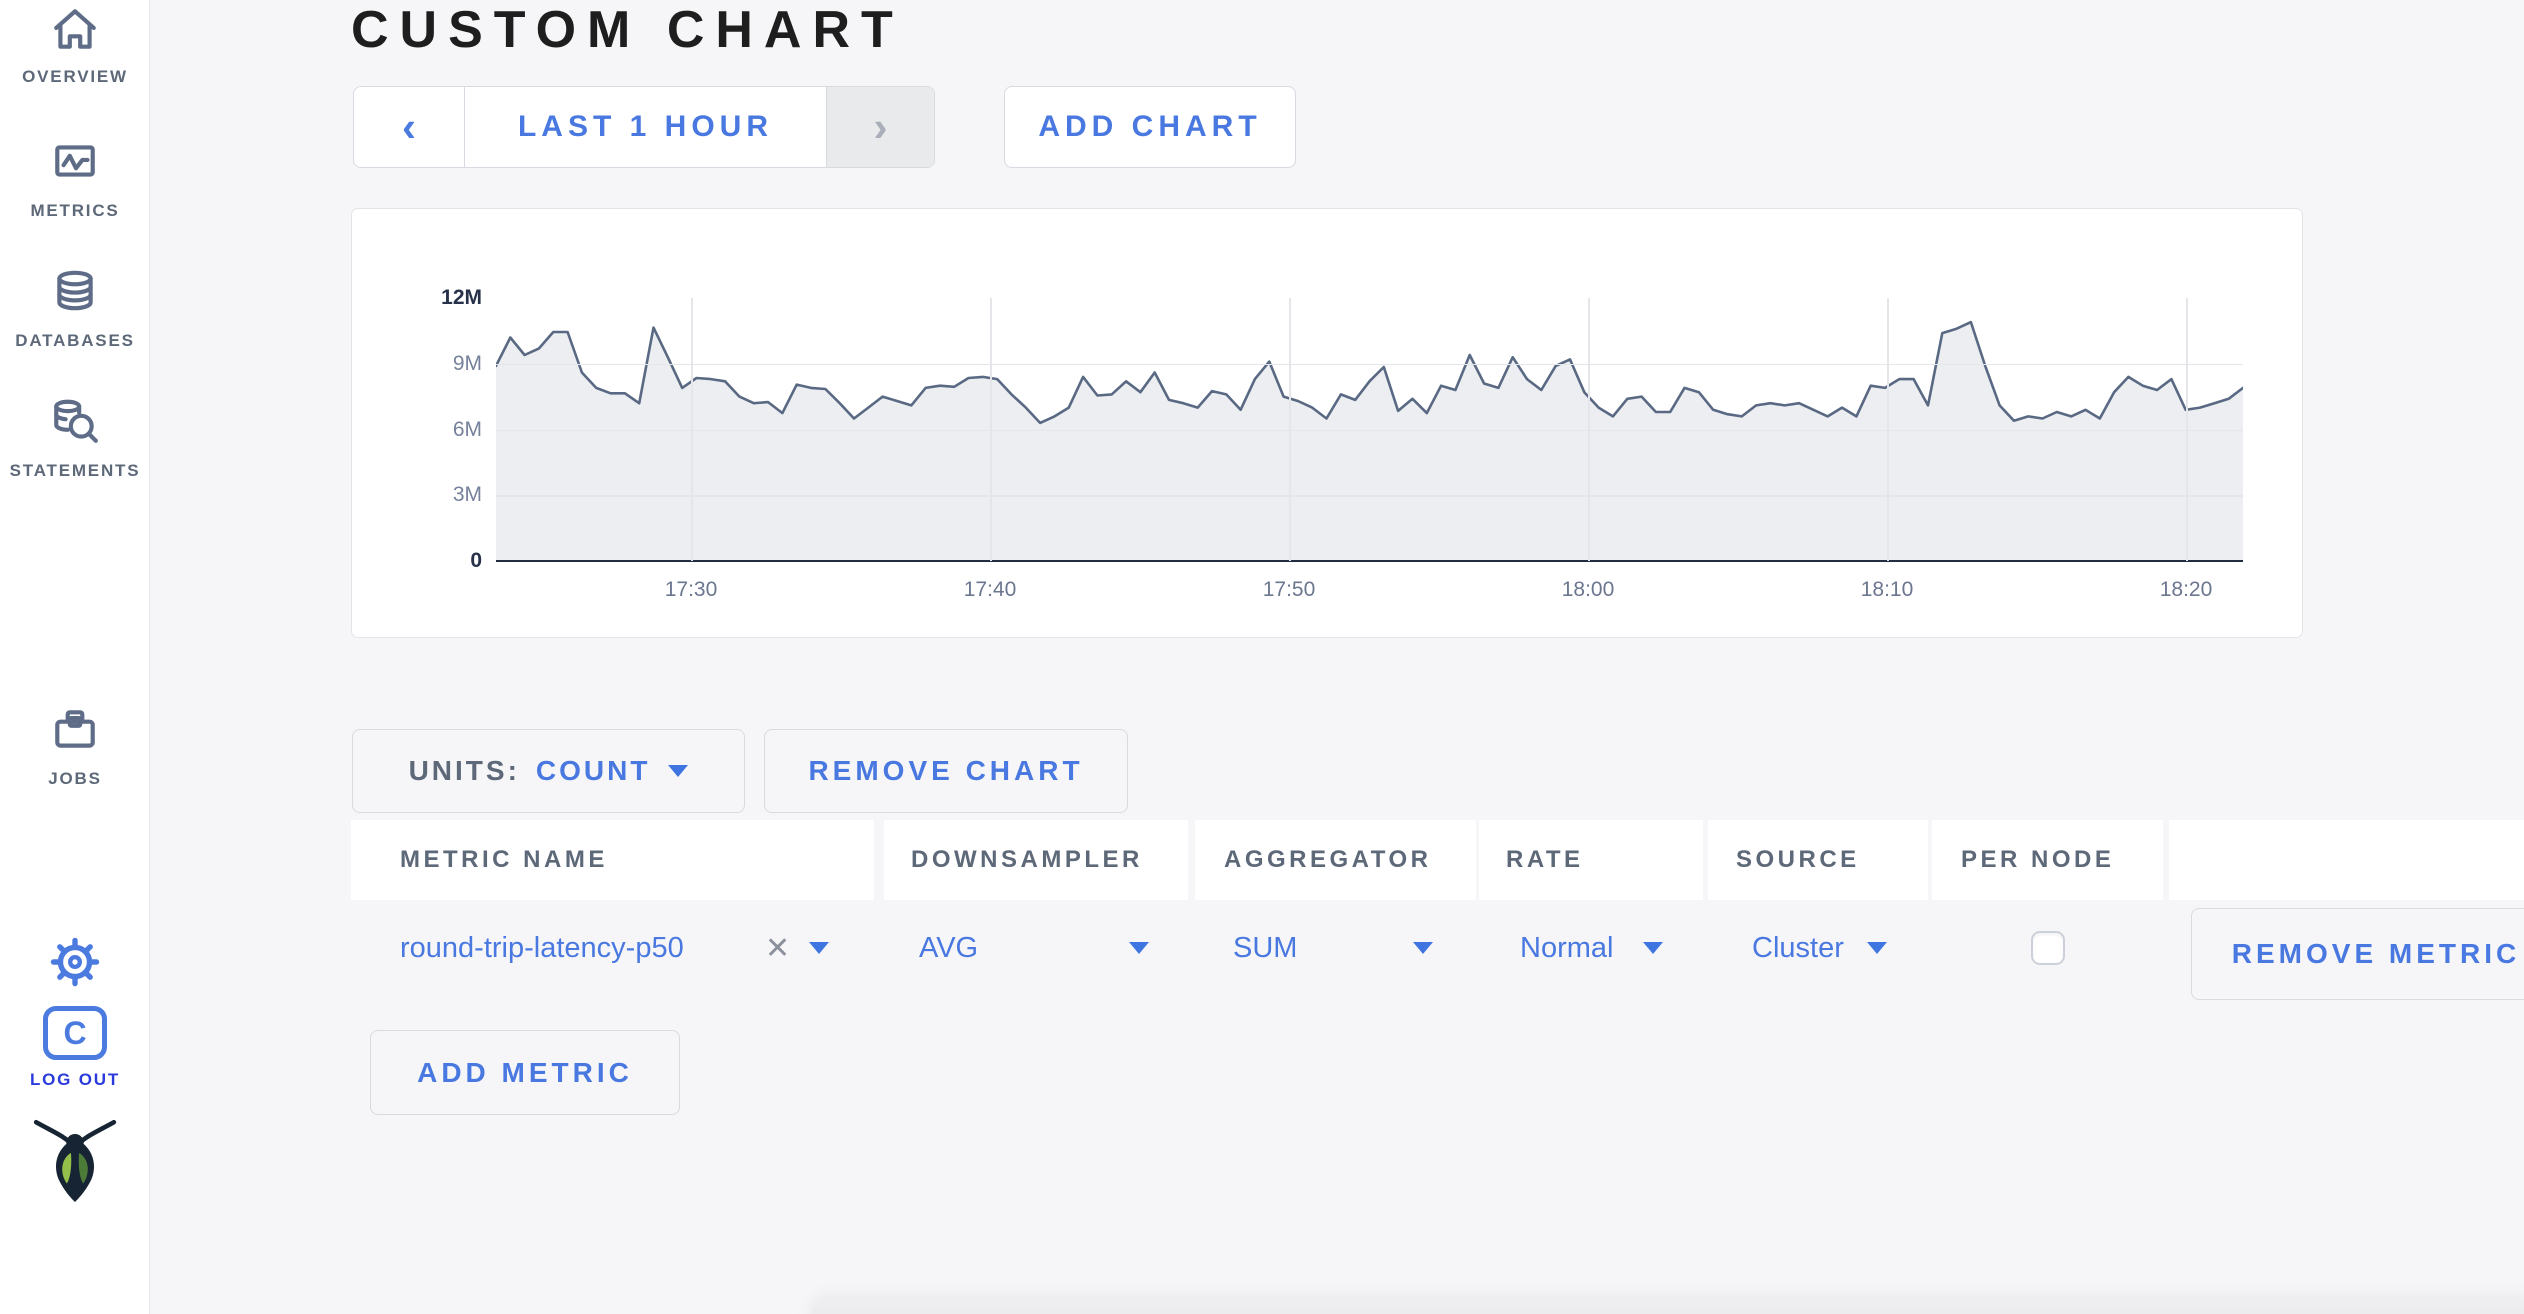 The height and width of the screenshot is (1314, 2524). I want to click on x-axis-tick-label: 17:30, so click(691, 589).